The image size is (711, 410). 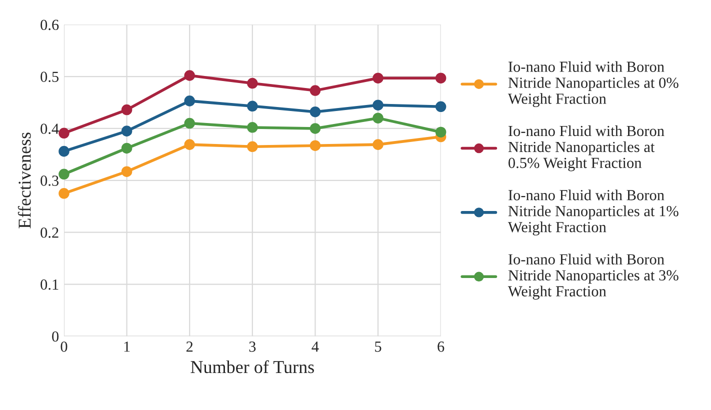 I want to click on y-tick-label: 0.4, so click(x=49, y=129).